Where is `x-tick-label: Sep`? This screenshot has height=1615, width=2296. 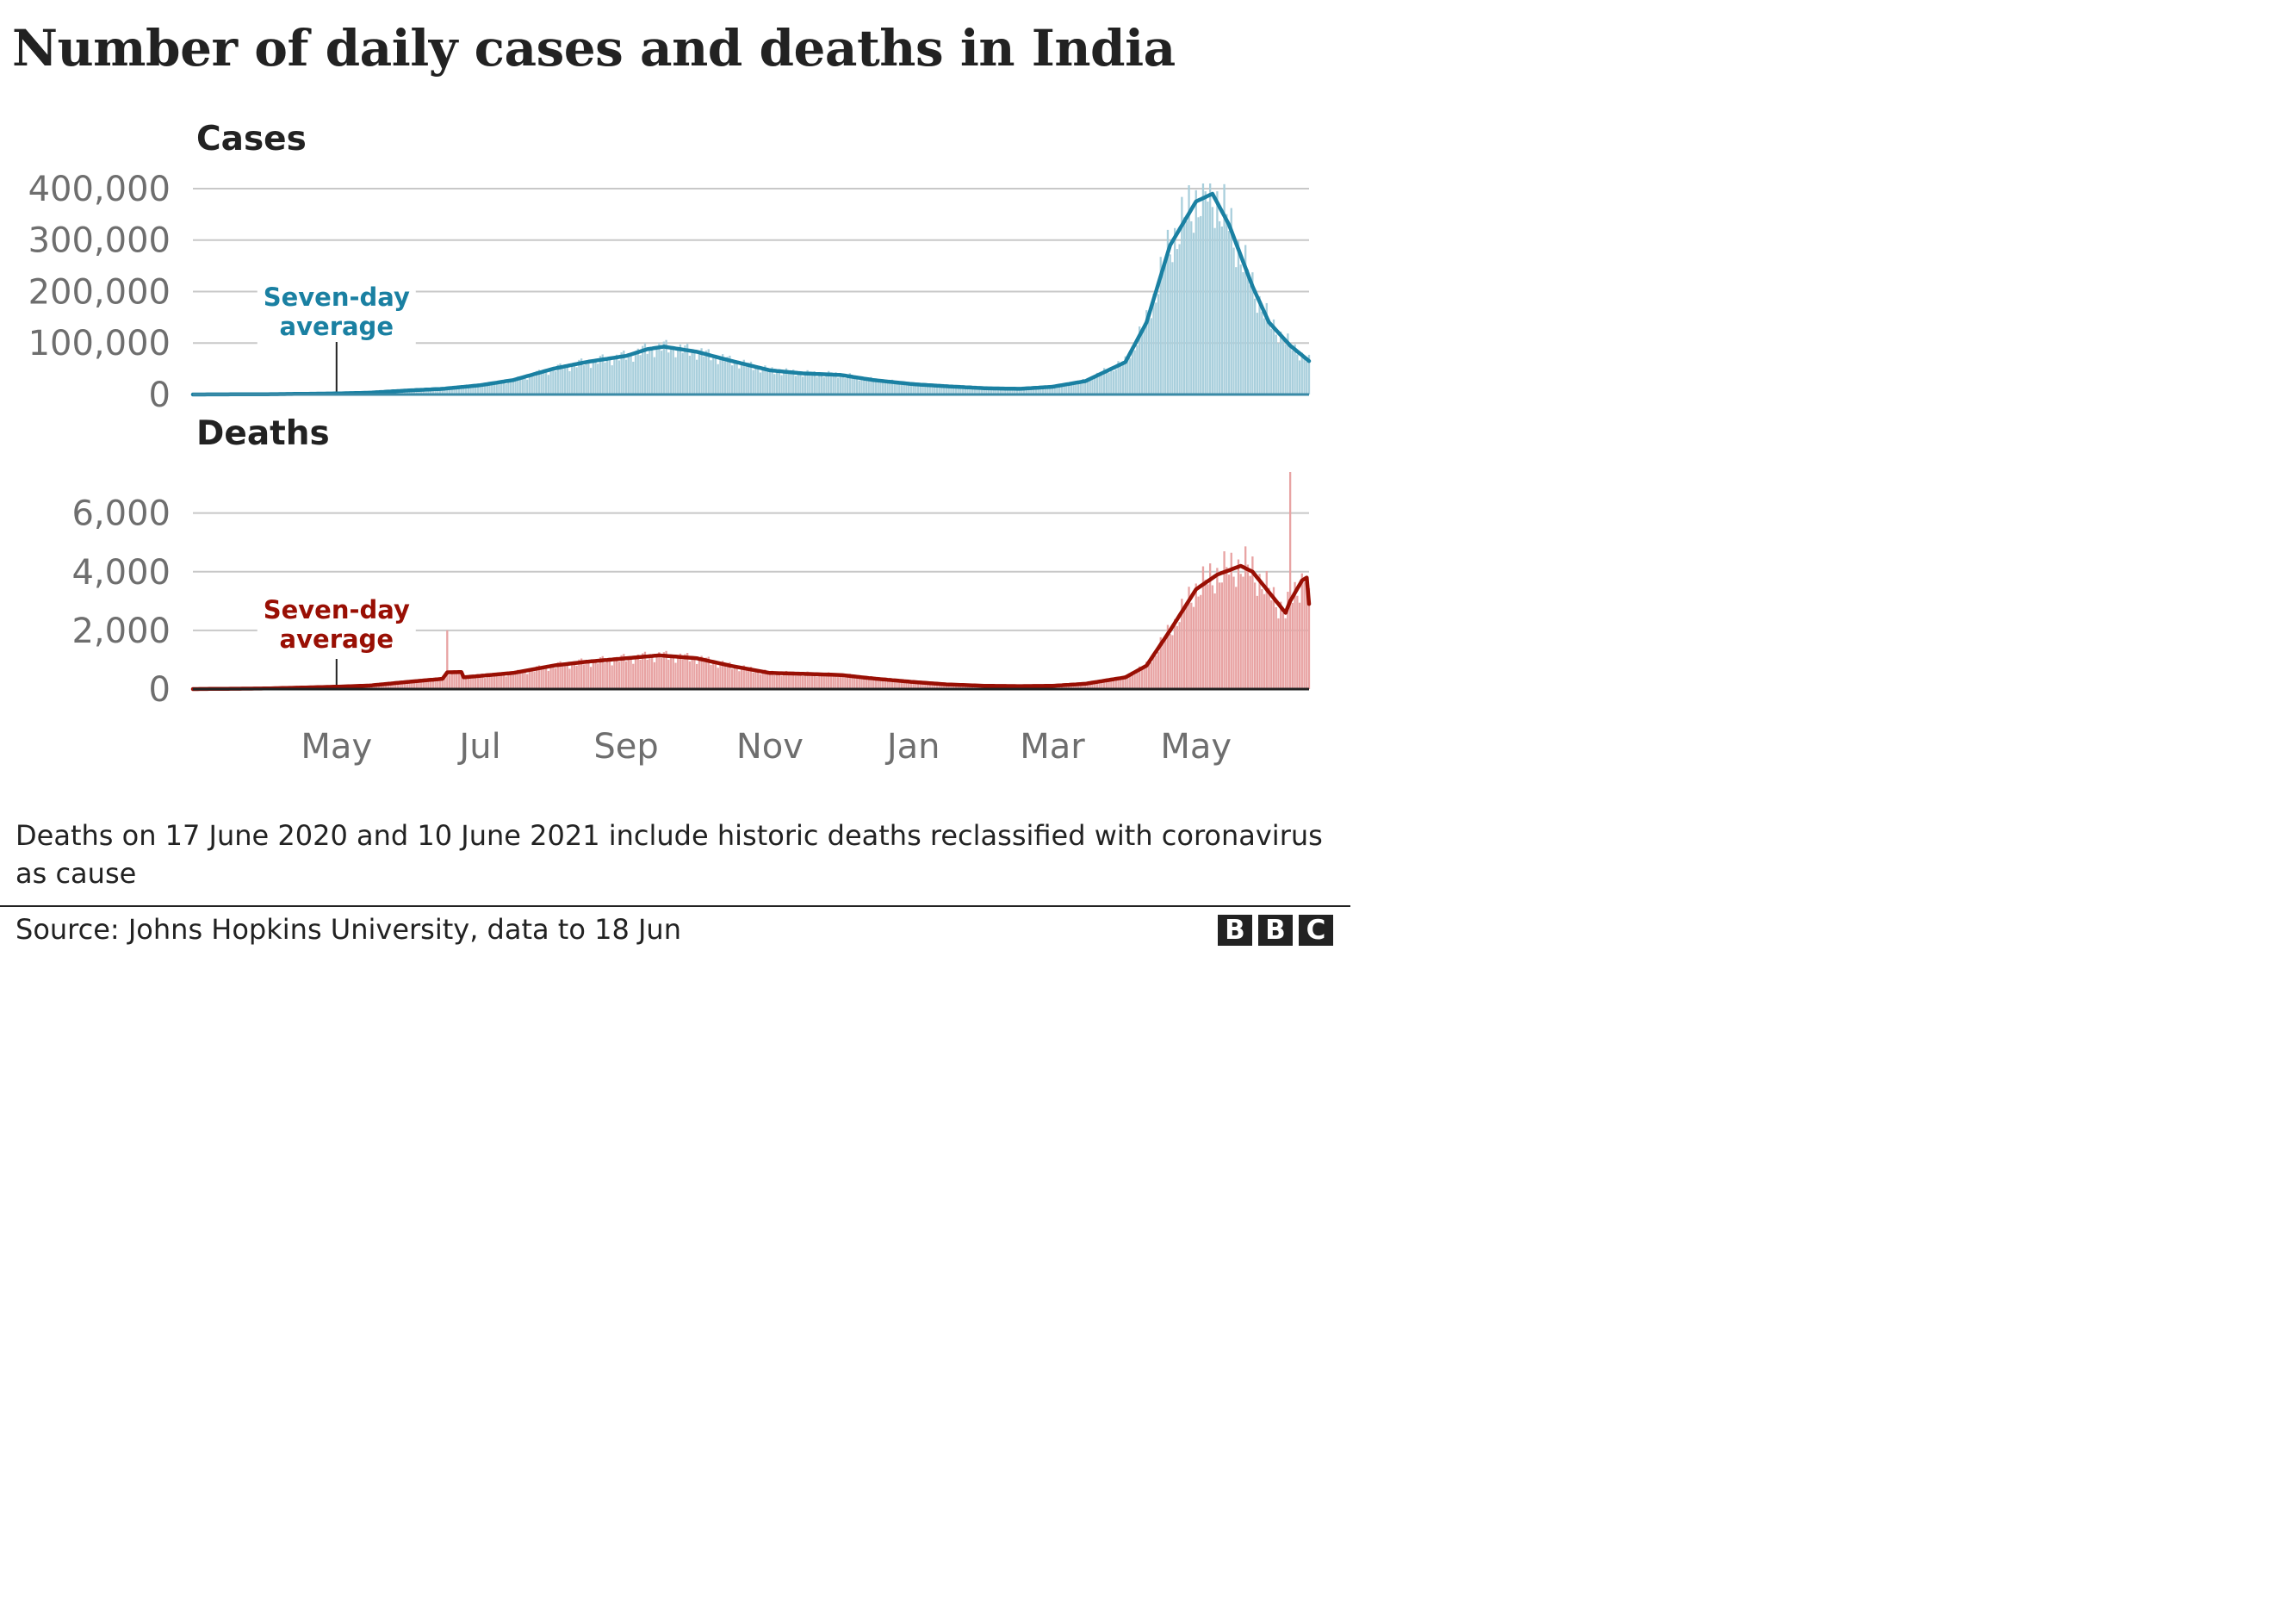 x-tick-label: Sep is located at coordinates (625, 747).